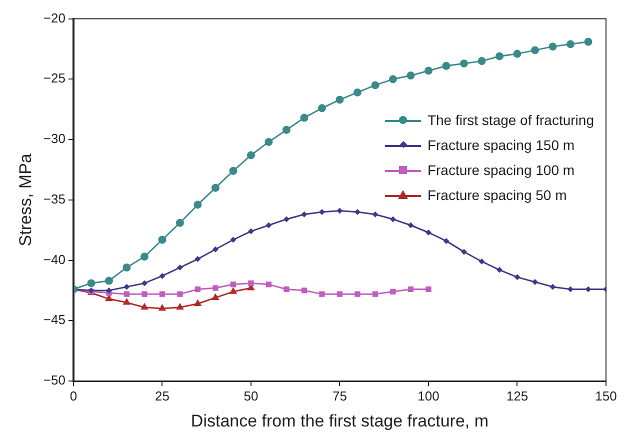 The image size is (630, 444). What do you see at coordinates (606, 396) in the screenshot?
I see `x-tick-label: 150` at bounding box center [606, 396].